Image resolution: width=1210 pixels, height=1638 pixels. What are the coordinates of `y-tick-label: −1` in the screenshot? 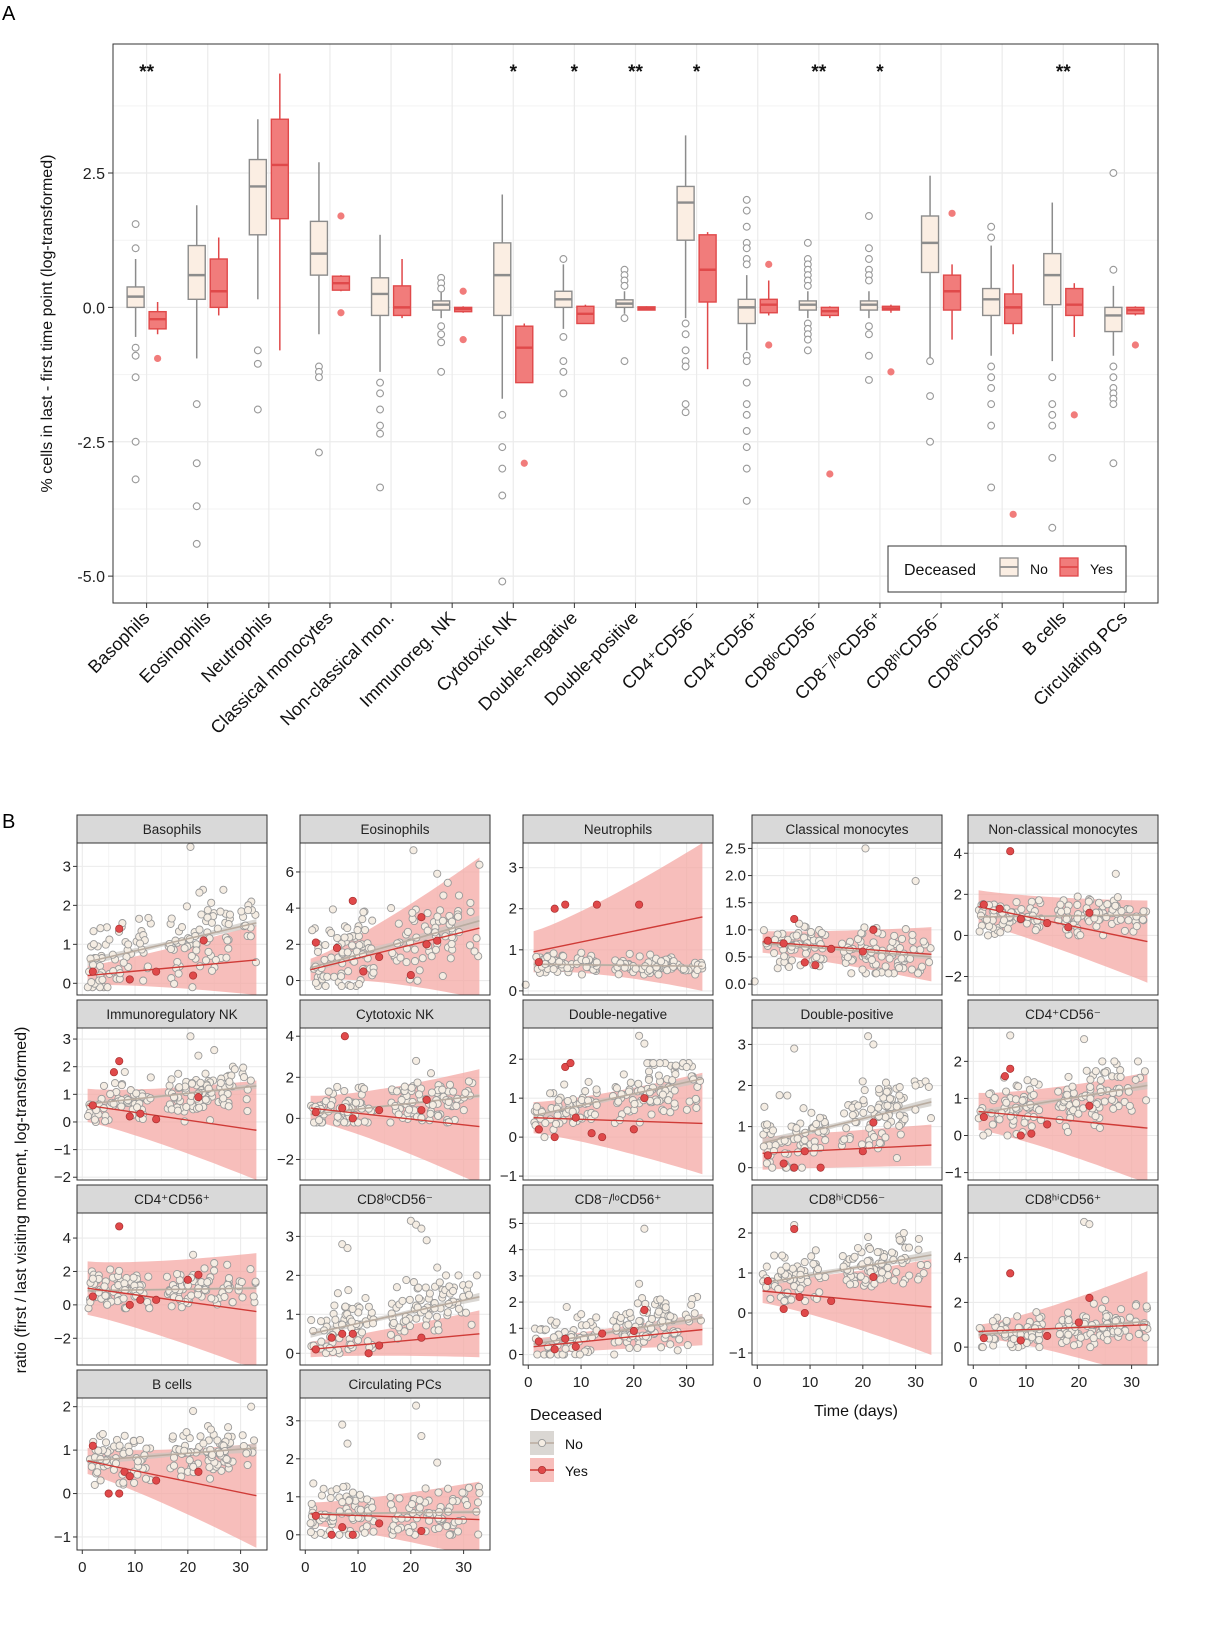 It's located at (737, 1353).